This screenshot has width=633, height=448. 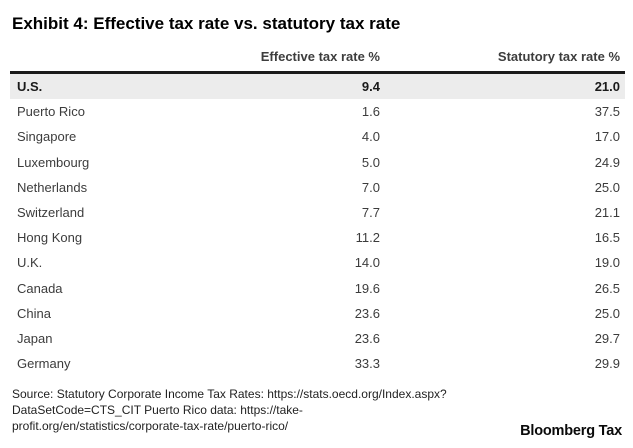 What do you see at coordinates (607, 364) in the screenshot?
I see `statutory-cell: 29.9` at bounding box center [607, 364].